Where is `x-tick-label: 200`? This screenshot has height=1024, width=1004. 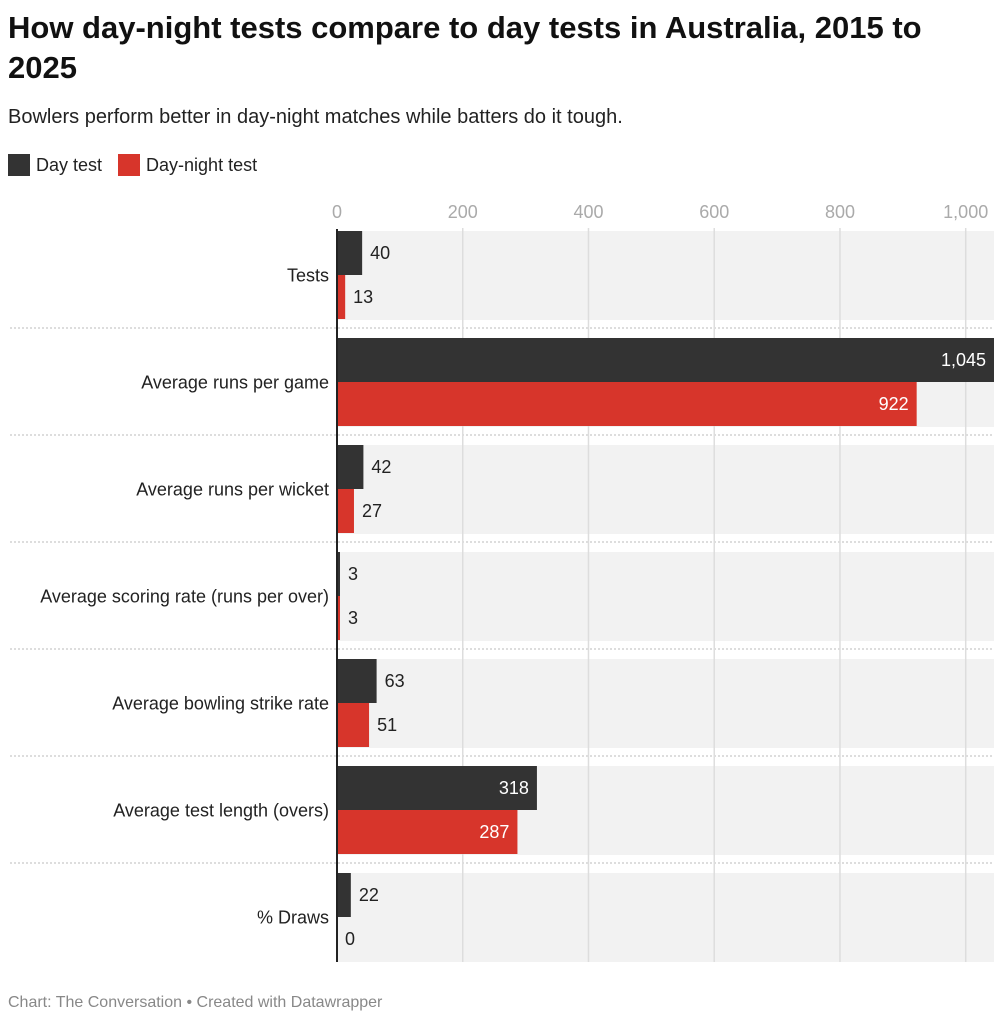 x-tick-label: 200 is located at coordinates (463, 212).